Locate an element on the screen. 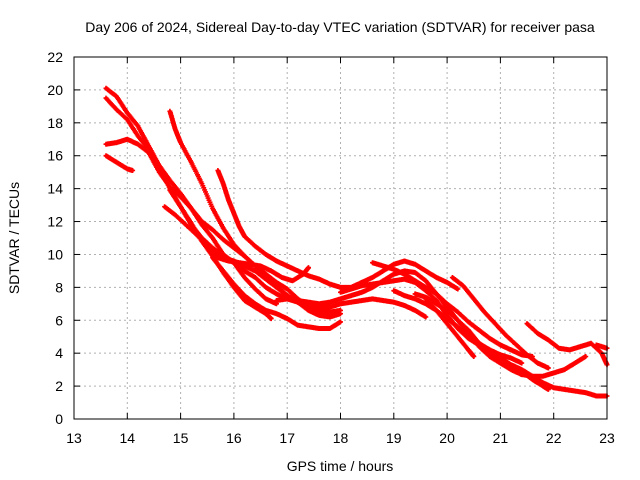 This screenshot has height=480, width=640. y-tick-label: 20 is located at coordinates (55, 90).